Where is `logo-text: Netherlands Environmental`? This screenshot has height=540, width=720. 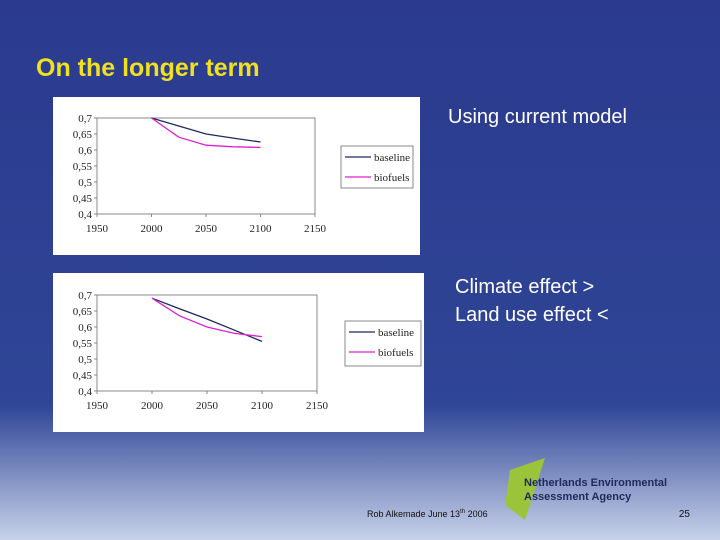
logo-text: Netherlands Environmental is located at coordinates (595, 483).